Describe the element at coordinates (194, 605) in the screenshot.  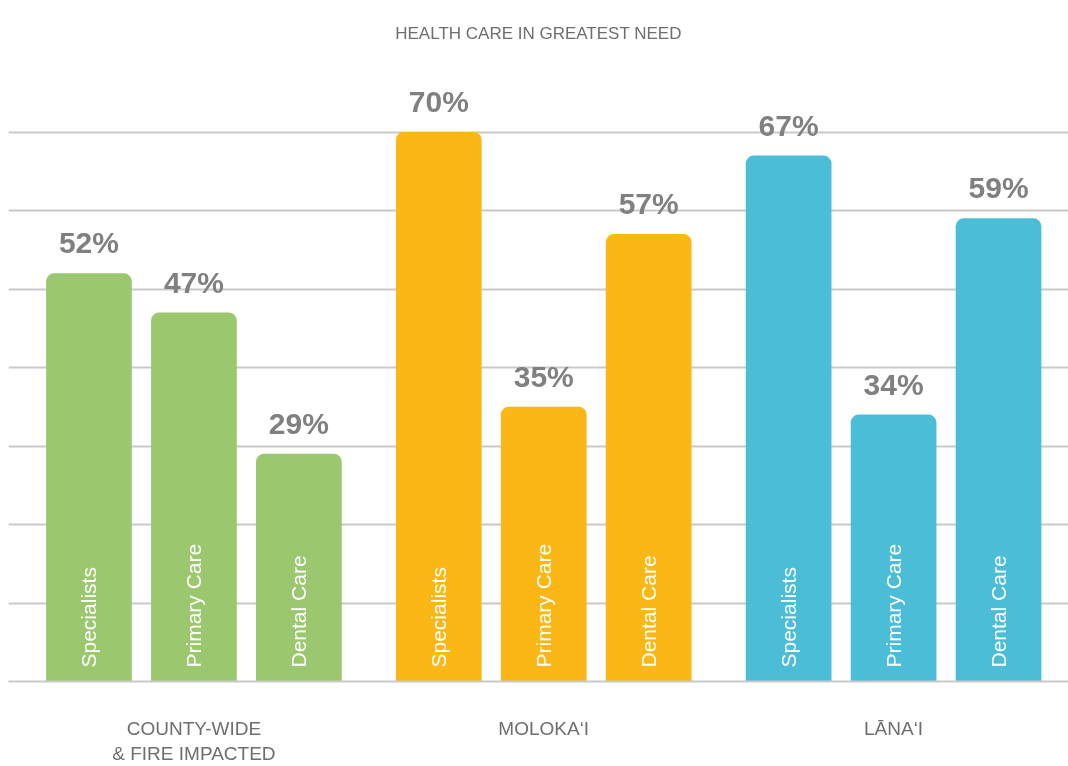
I see `series-label: Primary Care` at that location.